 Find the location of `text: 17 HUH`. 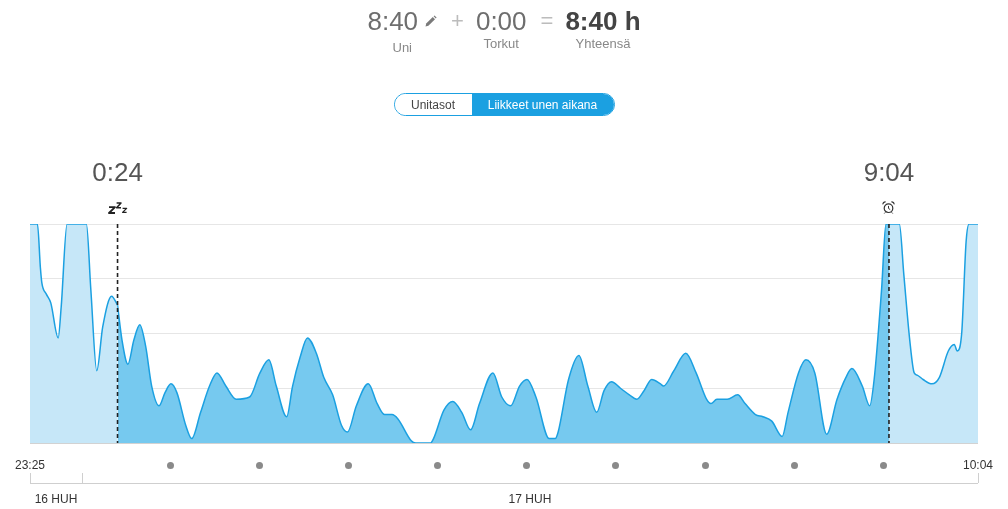

text: 17 HUH is located at coordinates (530, 499).